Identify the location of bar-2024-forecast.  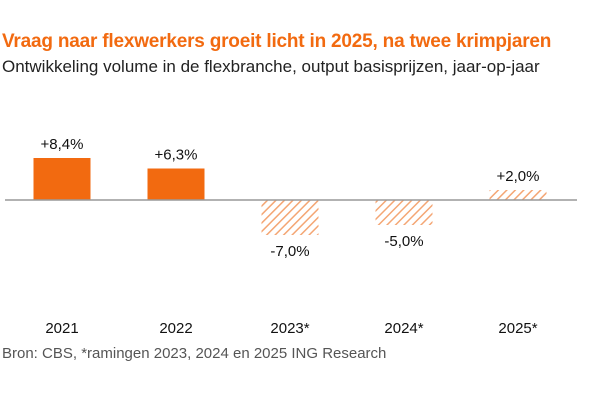
(404, 212).